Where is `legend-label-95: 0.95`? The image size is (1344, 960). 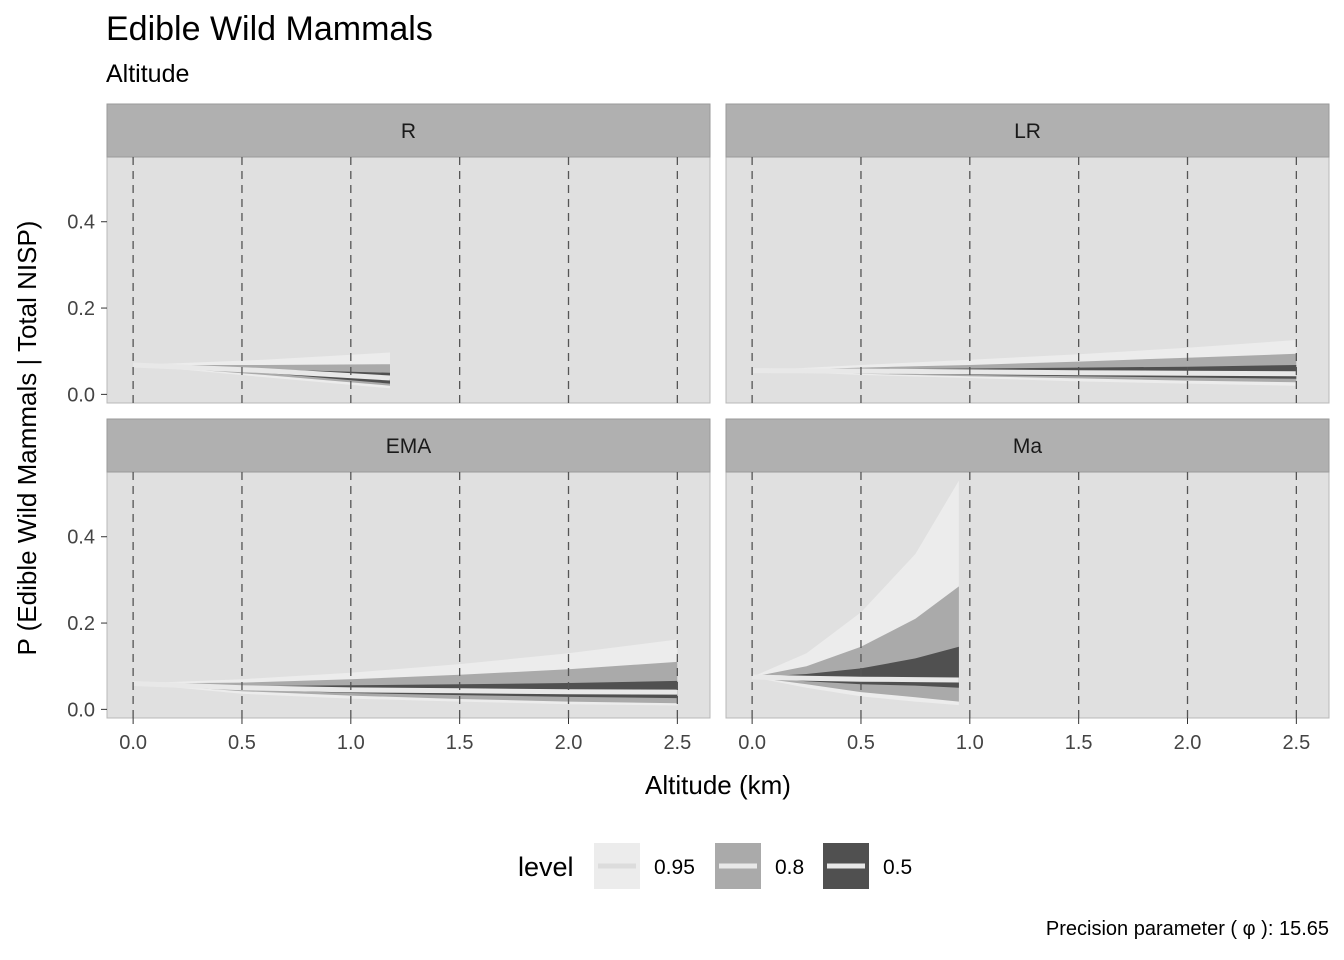
legend-label-95: 0.95 is located at coordinates (674, 867).